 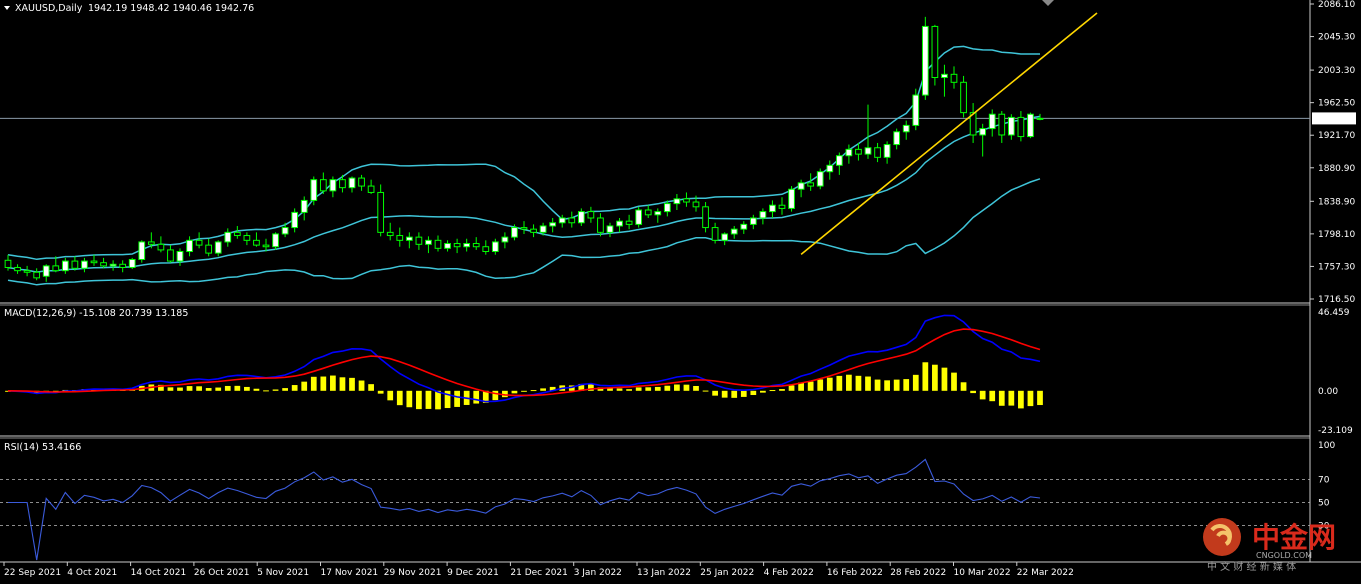 I want to click on rsi-tick-label: 50, so click(x=1324, y=504).